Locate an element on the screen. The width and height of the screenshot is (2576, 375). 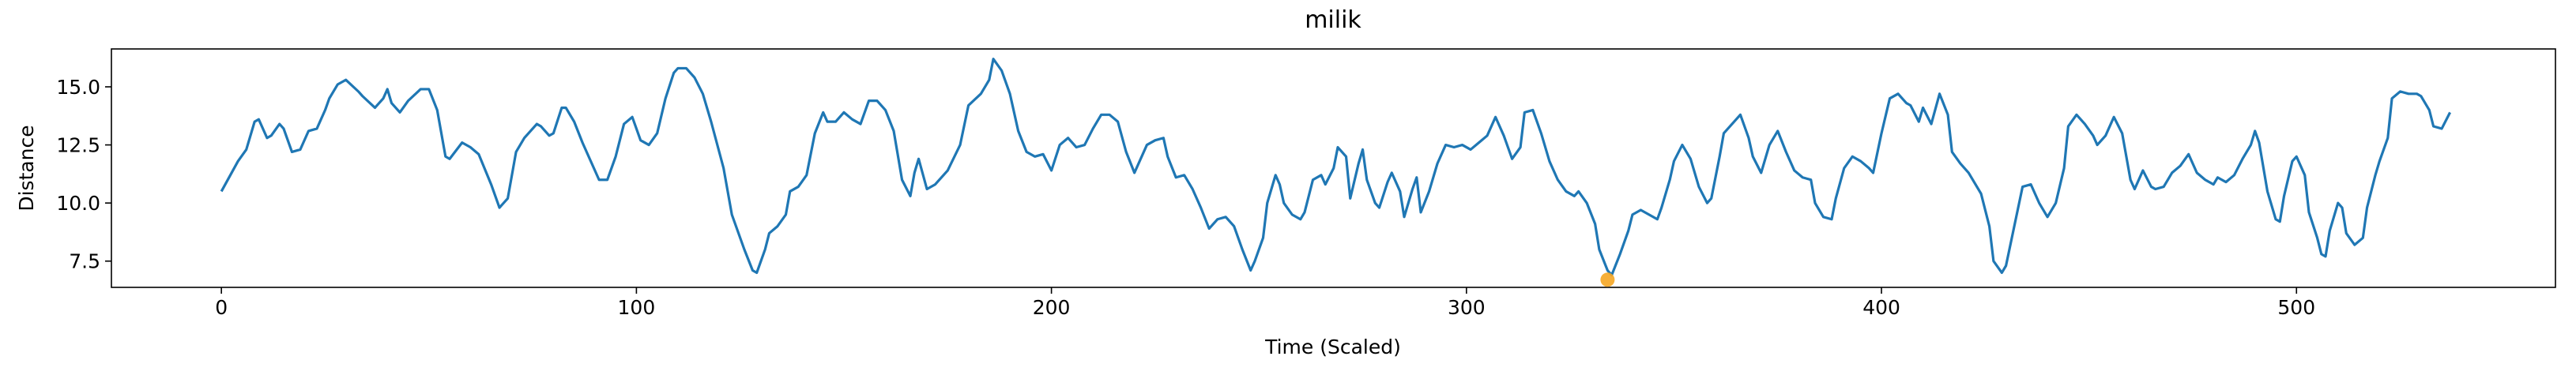
y-tick-label: 7.5 is located at coordinates (84, 261).